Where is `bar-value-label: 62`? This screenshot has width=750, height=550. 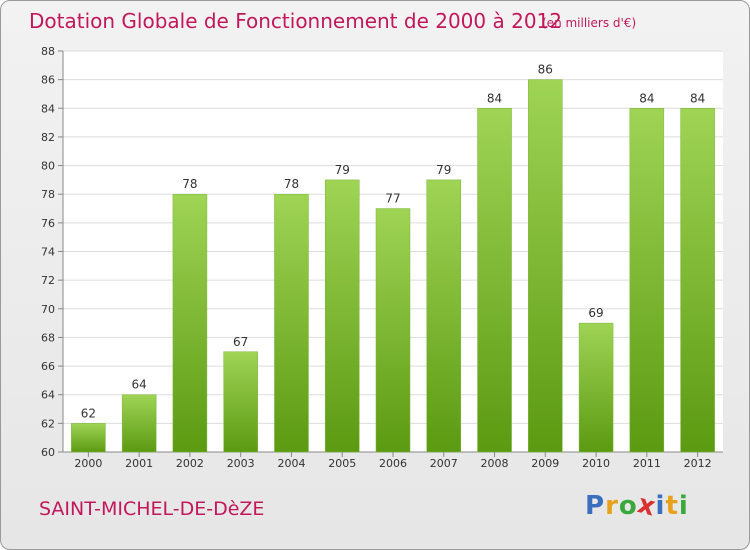
bar-value-label: 62 is located at coordinates (88, 413).